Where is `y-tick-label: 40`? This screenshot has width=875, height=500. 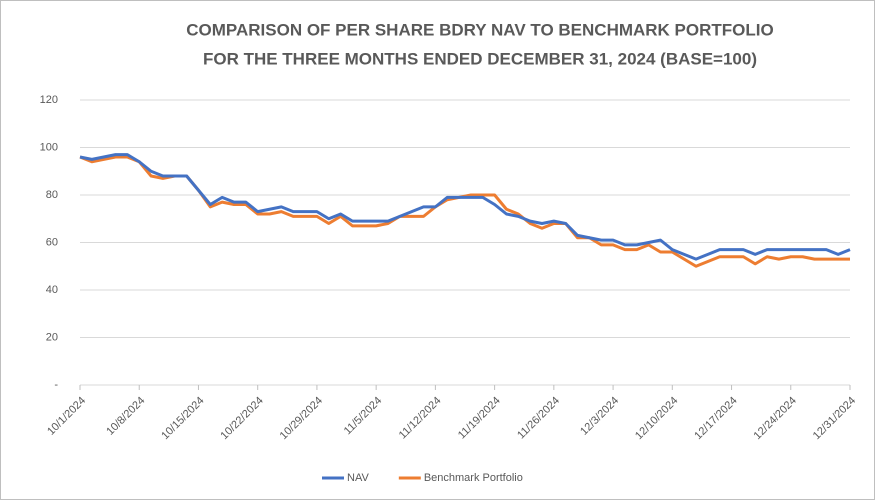 y-tick-label: 40 is located at coordinates (52, 290).